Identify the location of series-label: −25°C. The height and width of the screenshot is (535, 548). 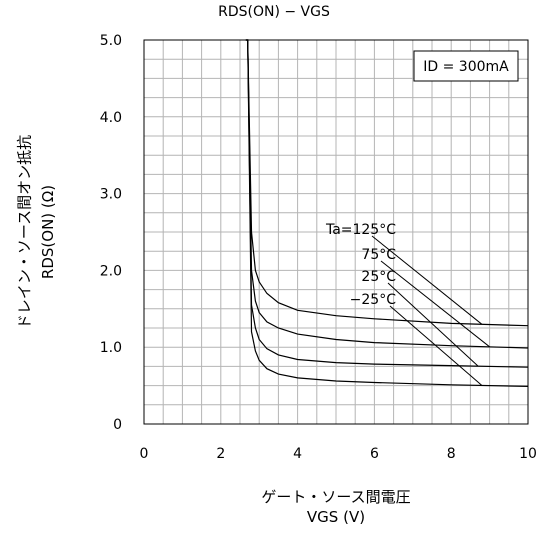
(373, 300).